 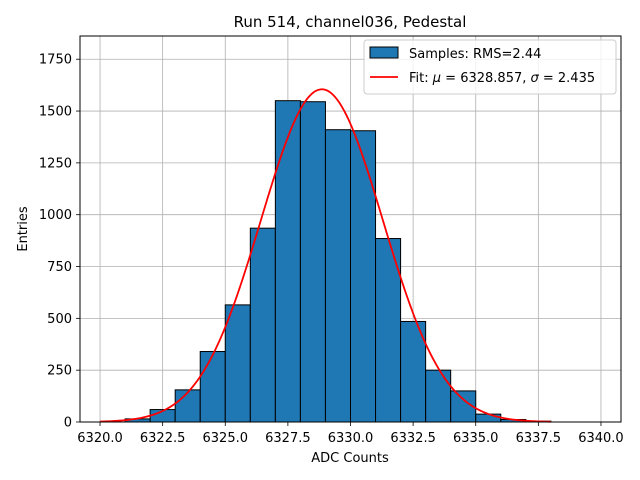 What do you see at coordinates (68, 423) in the screenshot?
I see `y-tick-label: 0` at bounding box center [68, 423].